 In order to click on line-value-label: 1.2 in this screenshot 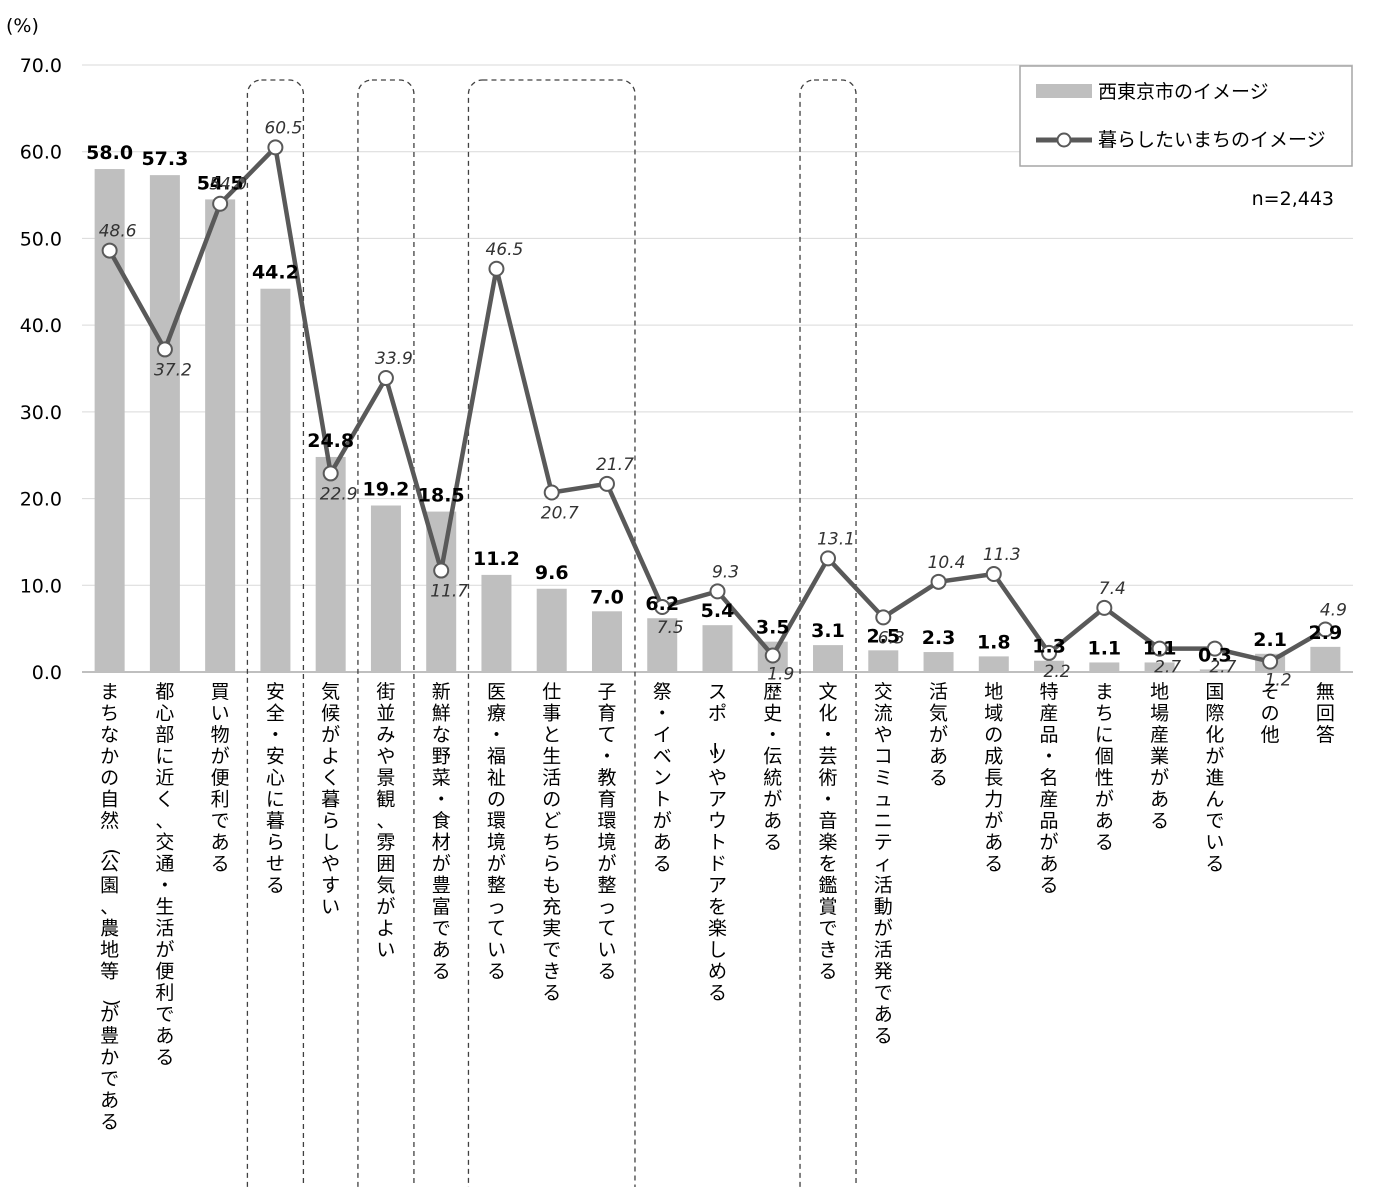, I will do `click(1278, 681)`.